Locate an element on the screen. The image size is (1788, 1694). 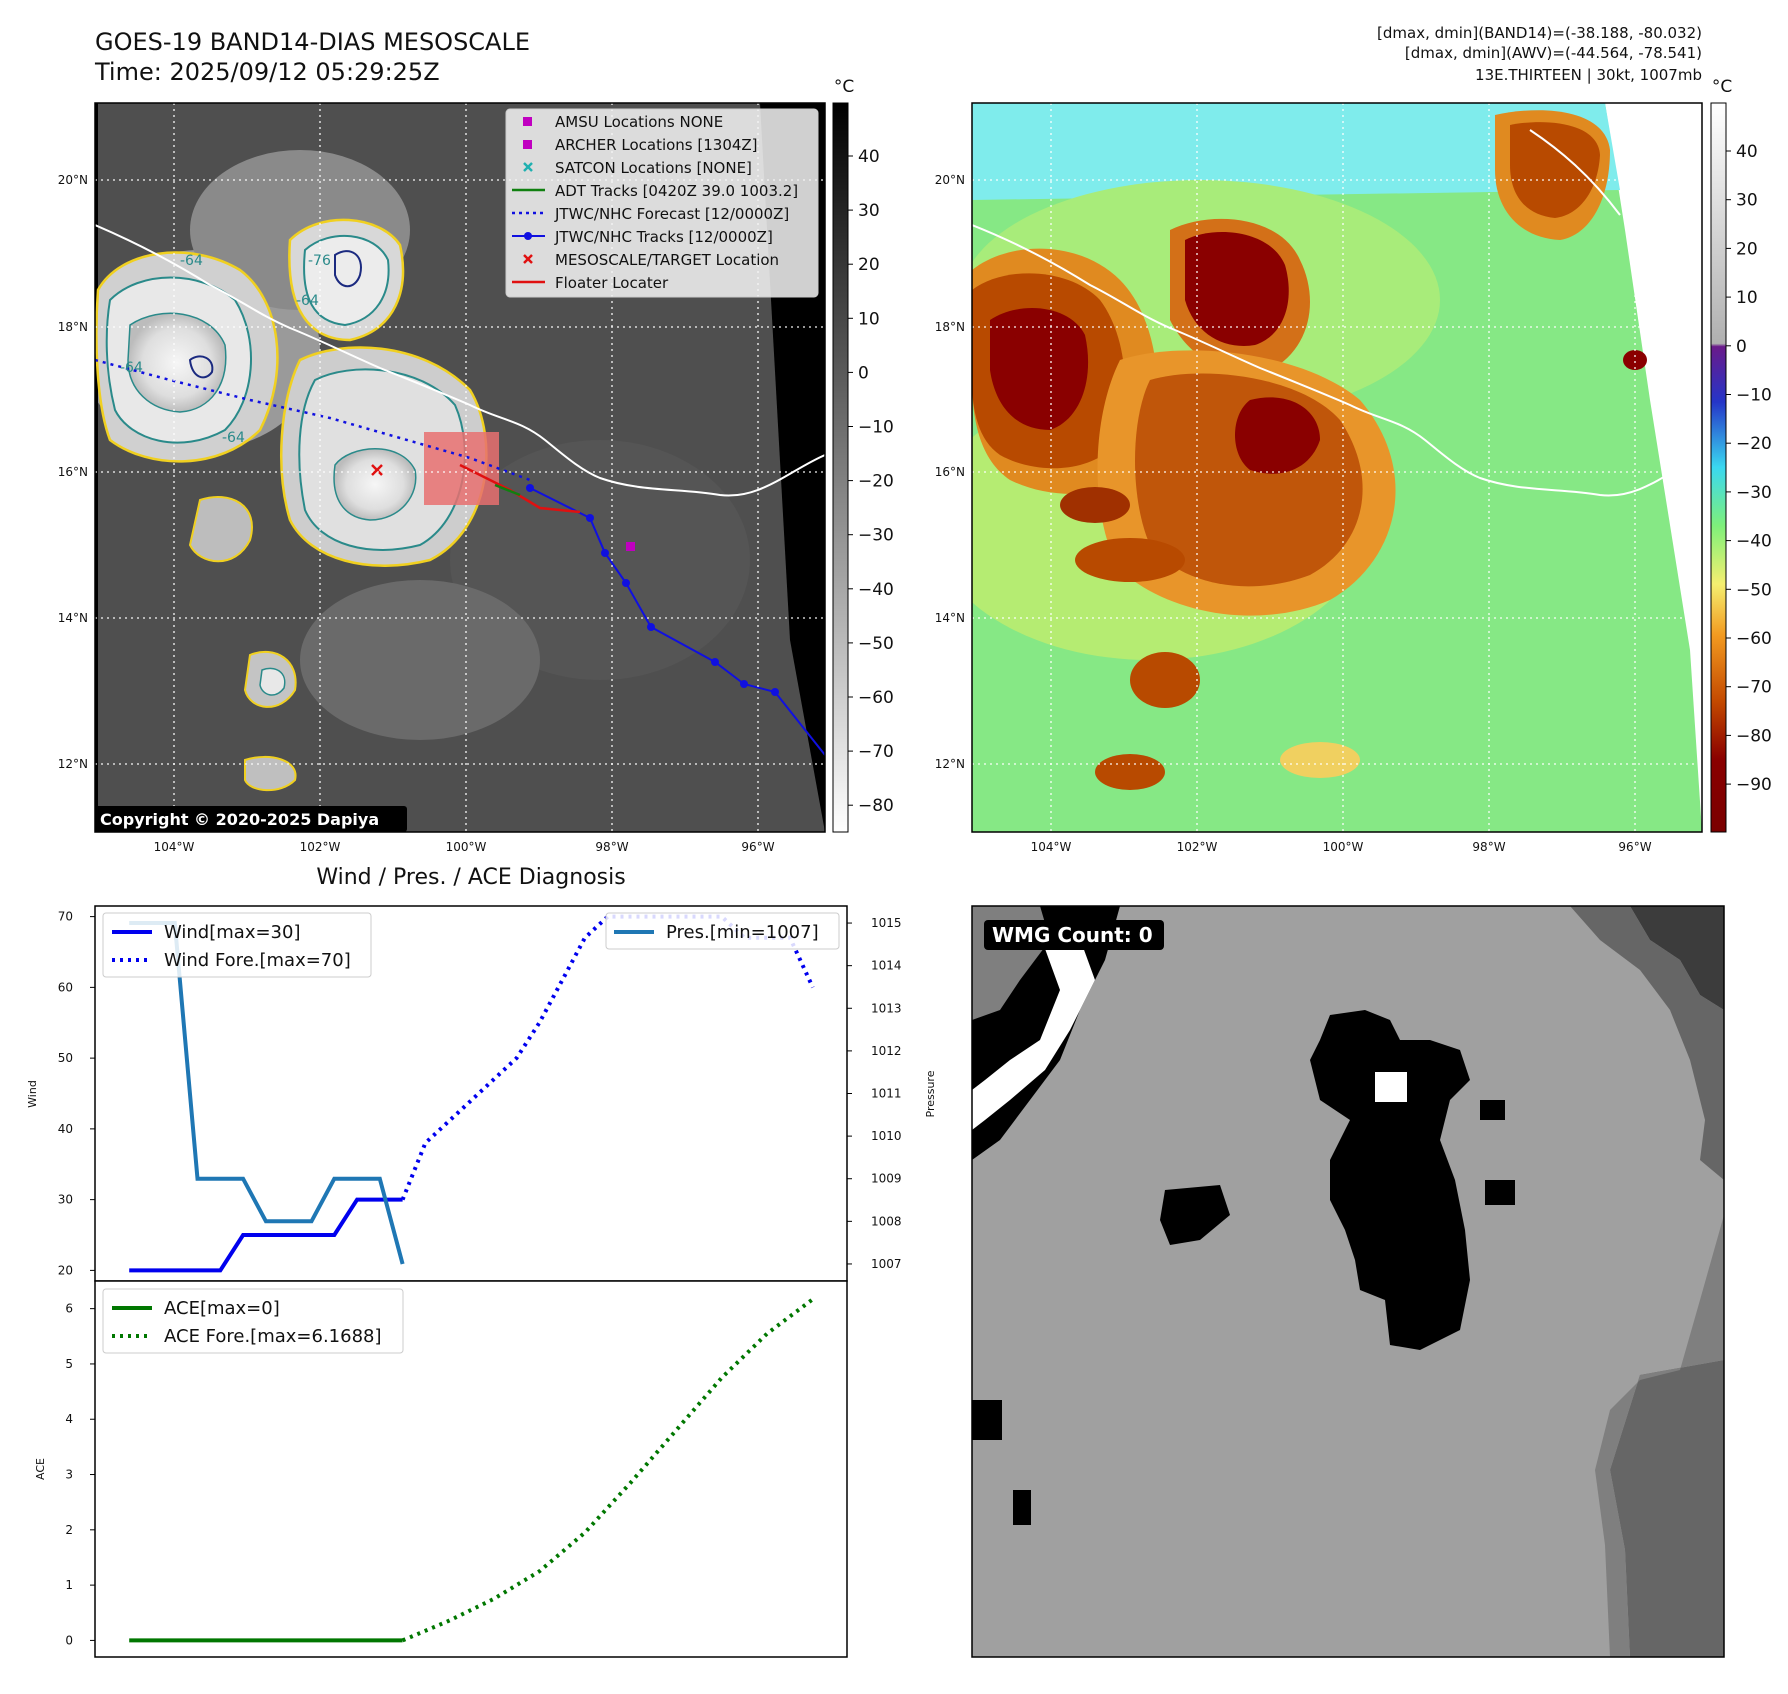
legend-item: ARCHER Locations [1304Z] is located at coordinates (656, 145).